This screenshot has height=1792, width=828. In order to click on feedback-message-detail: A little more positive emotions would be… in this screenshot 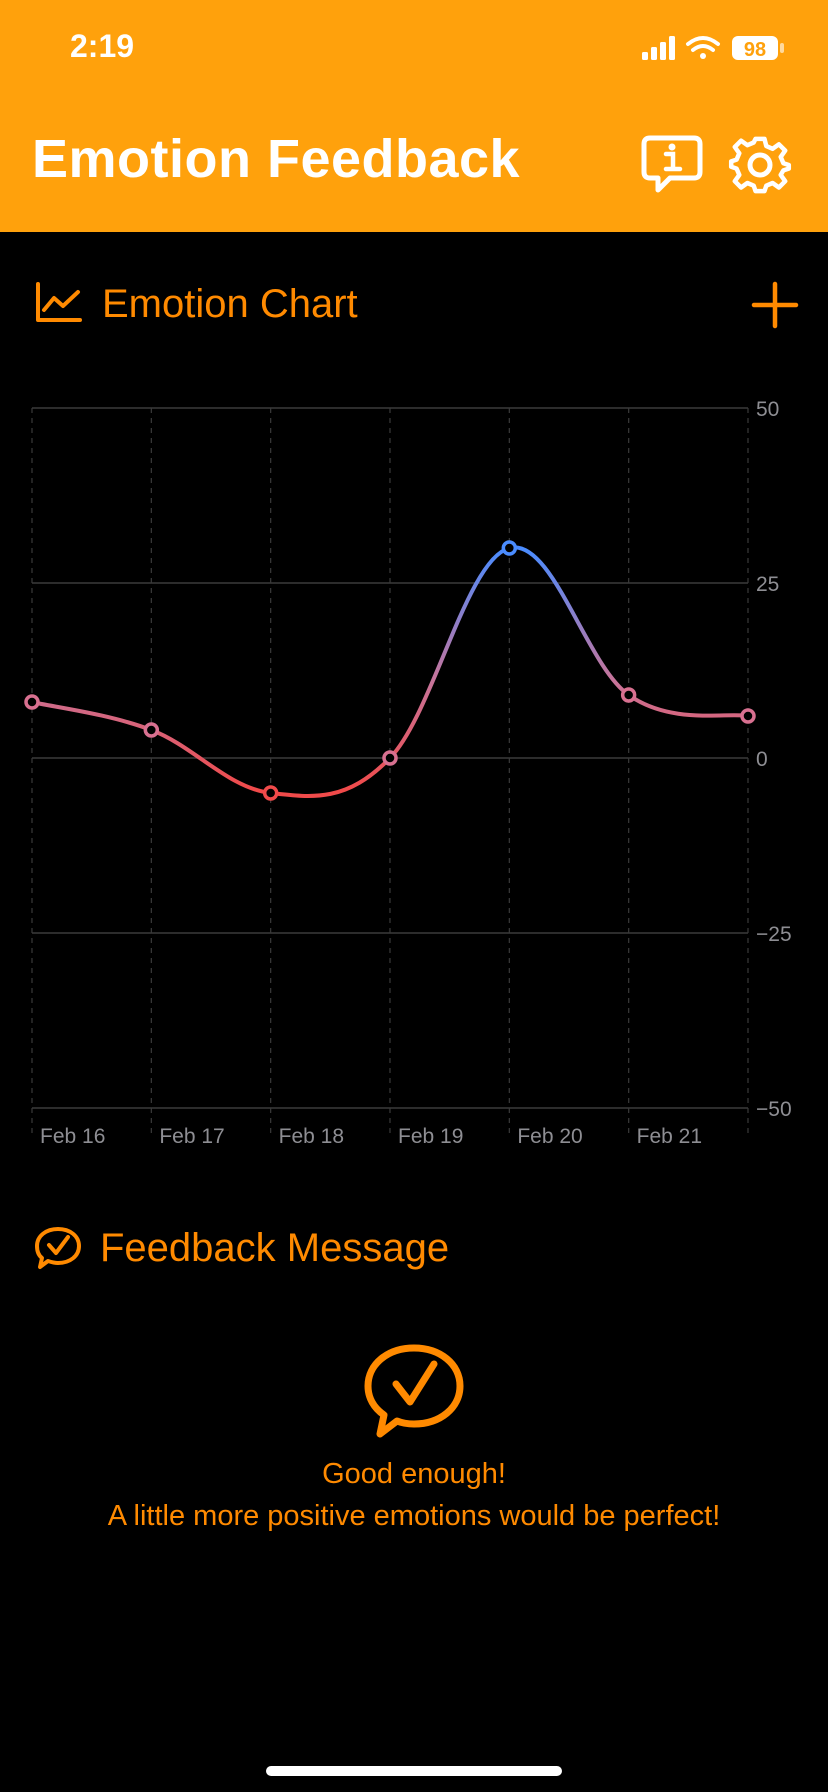, I will do `click(414, 1516)`.